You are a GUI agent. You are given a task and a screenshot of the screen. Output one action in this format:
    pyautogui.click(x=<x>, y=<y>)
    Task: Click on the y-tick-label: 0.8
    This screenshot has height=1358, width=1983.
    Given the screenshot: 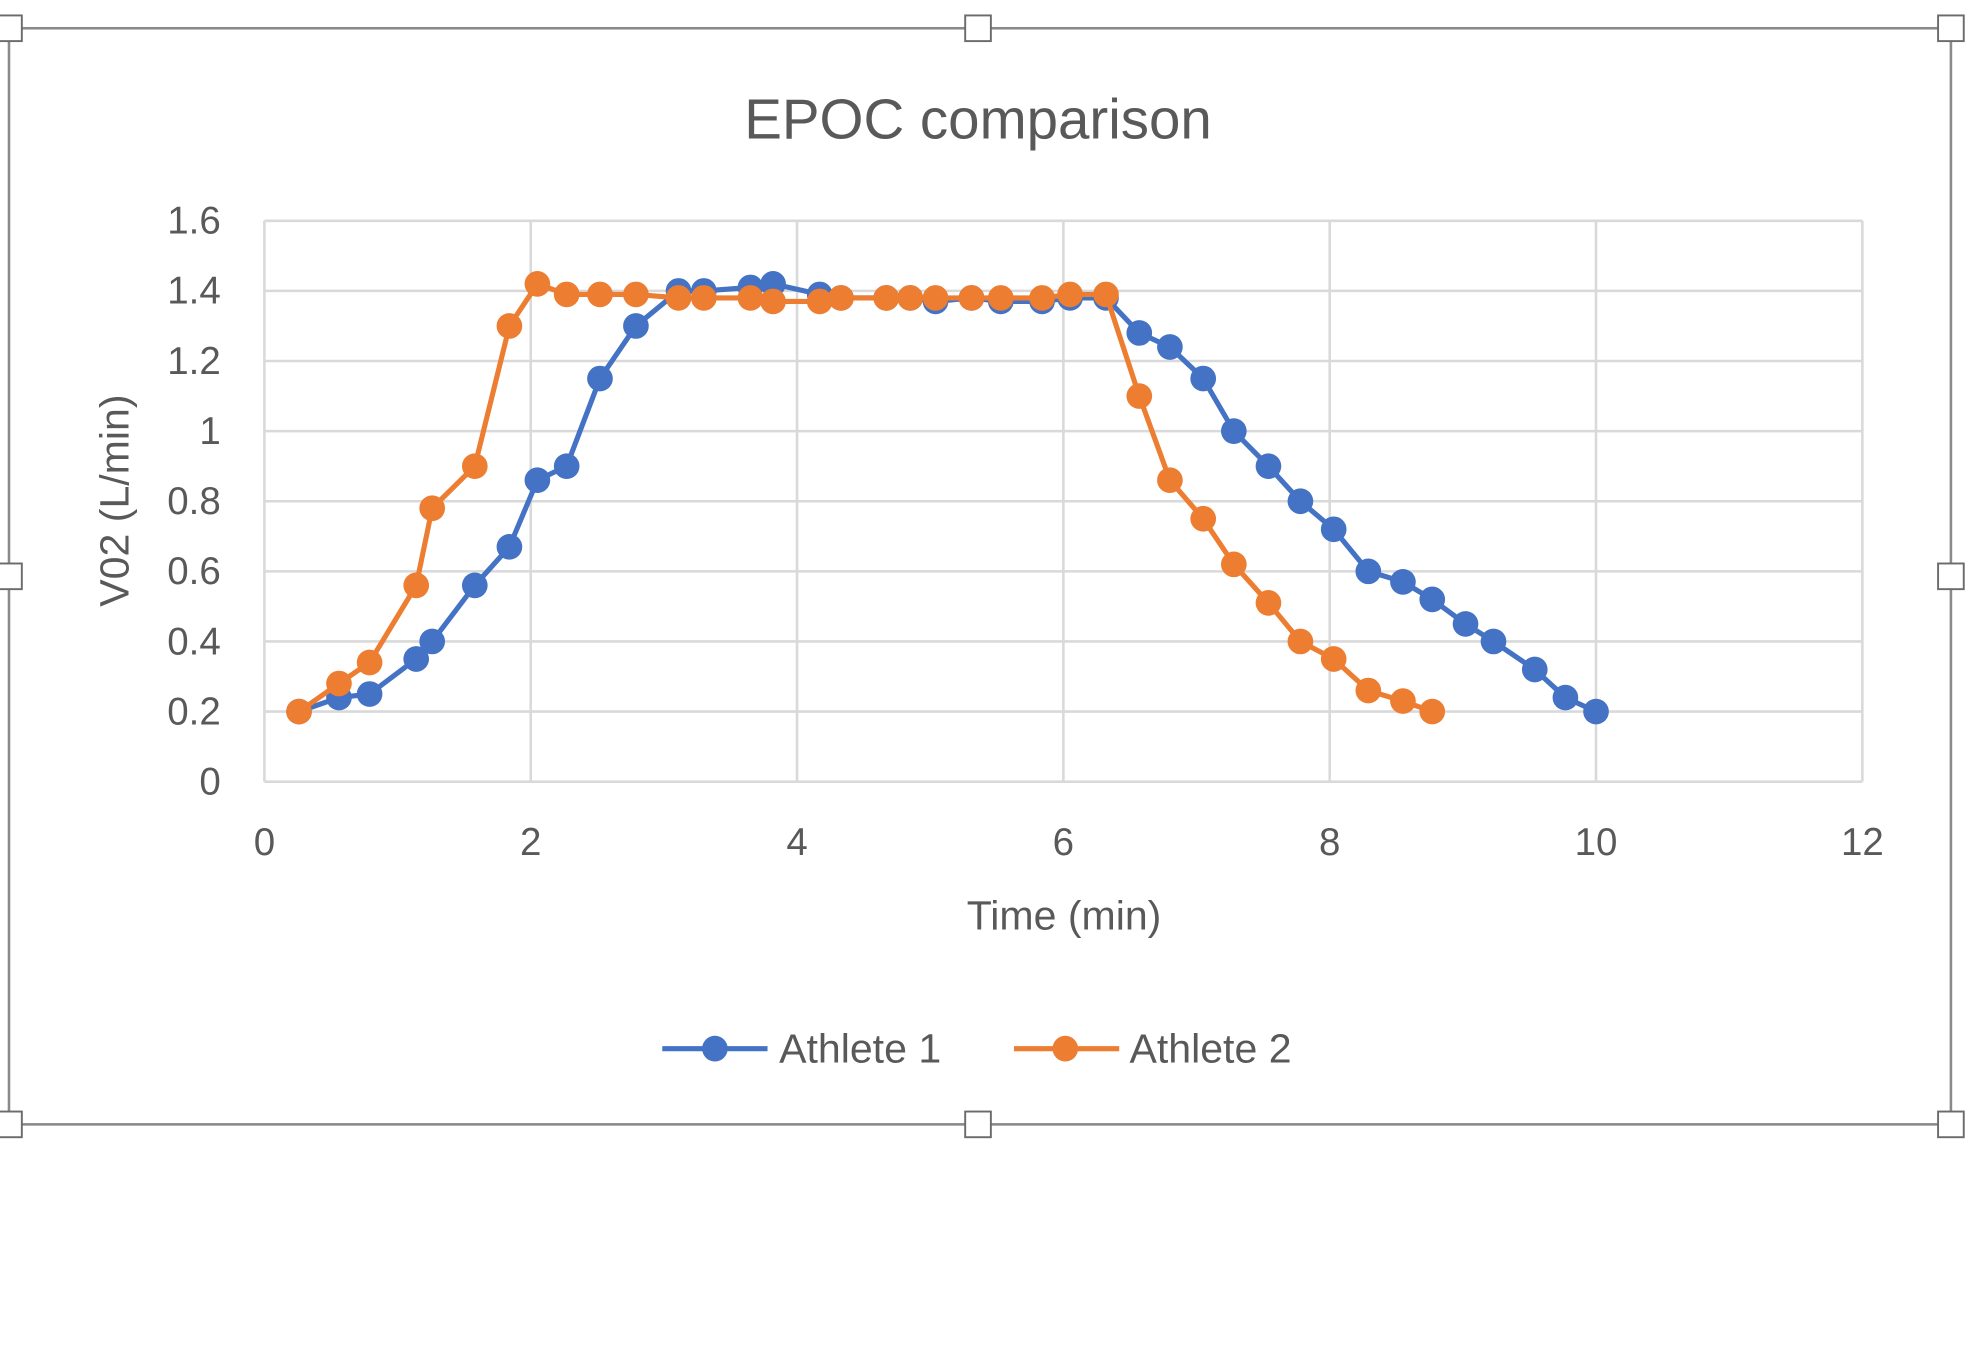 What is the action you would take?
    pyautogui.click(x=194, y=501)
    